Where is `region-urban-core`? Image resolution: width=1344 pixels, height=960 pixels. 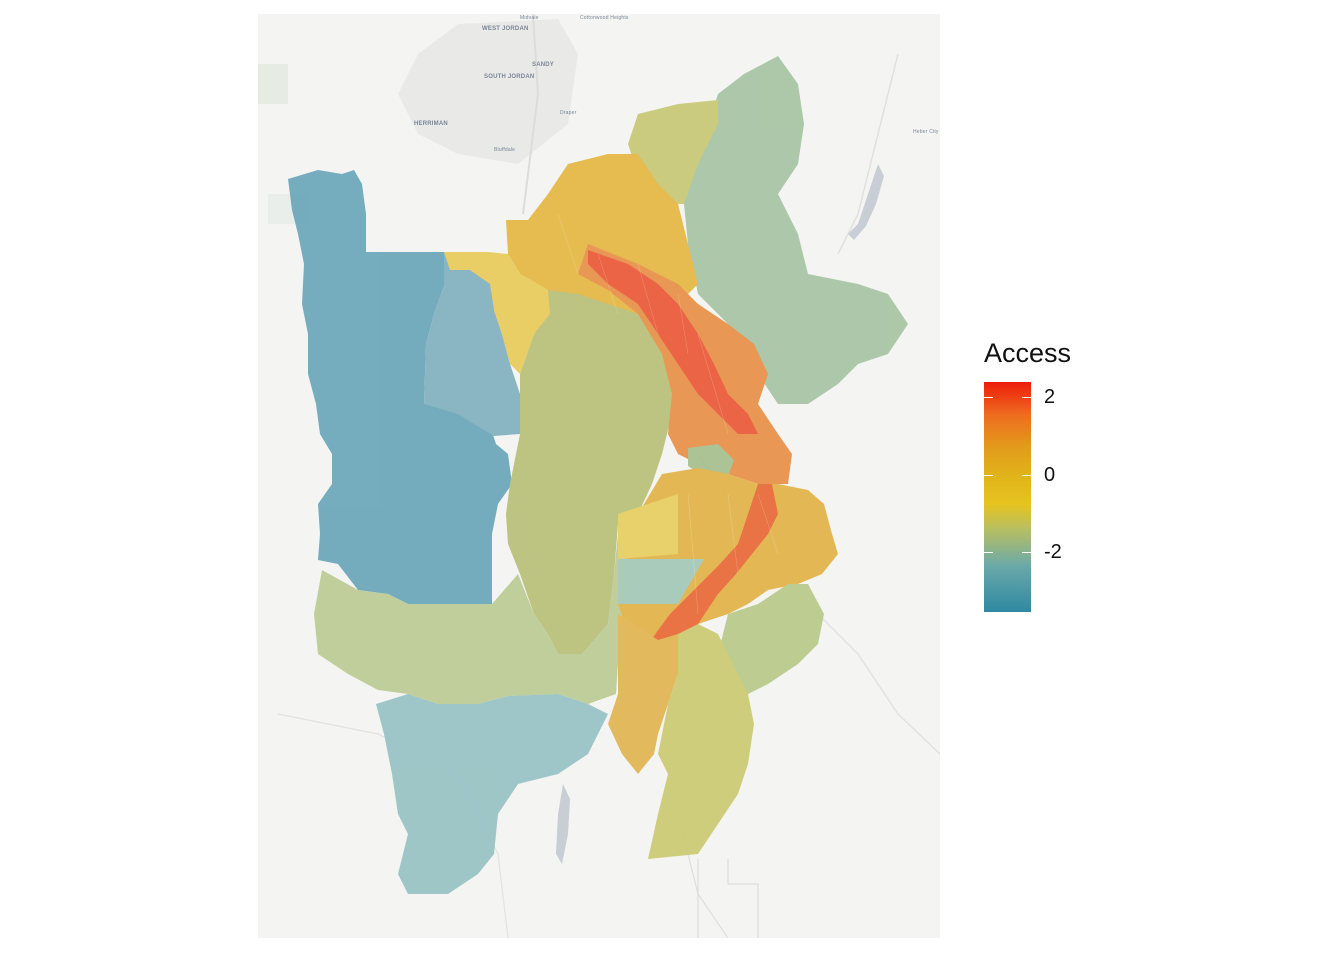 region-urban-core is located at coordinates (673, 342).